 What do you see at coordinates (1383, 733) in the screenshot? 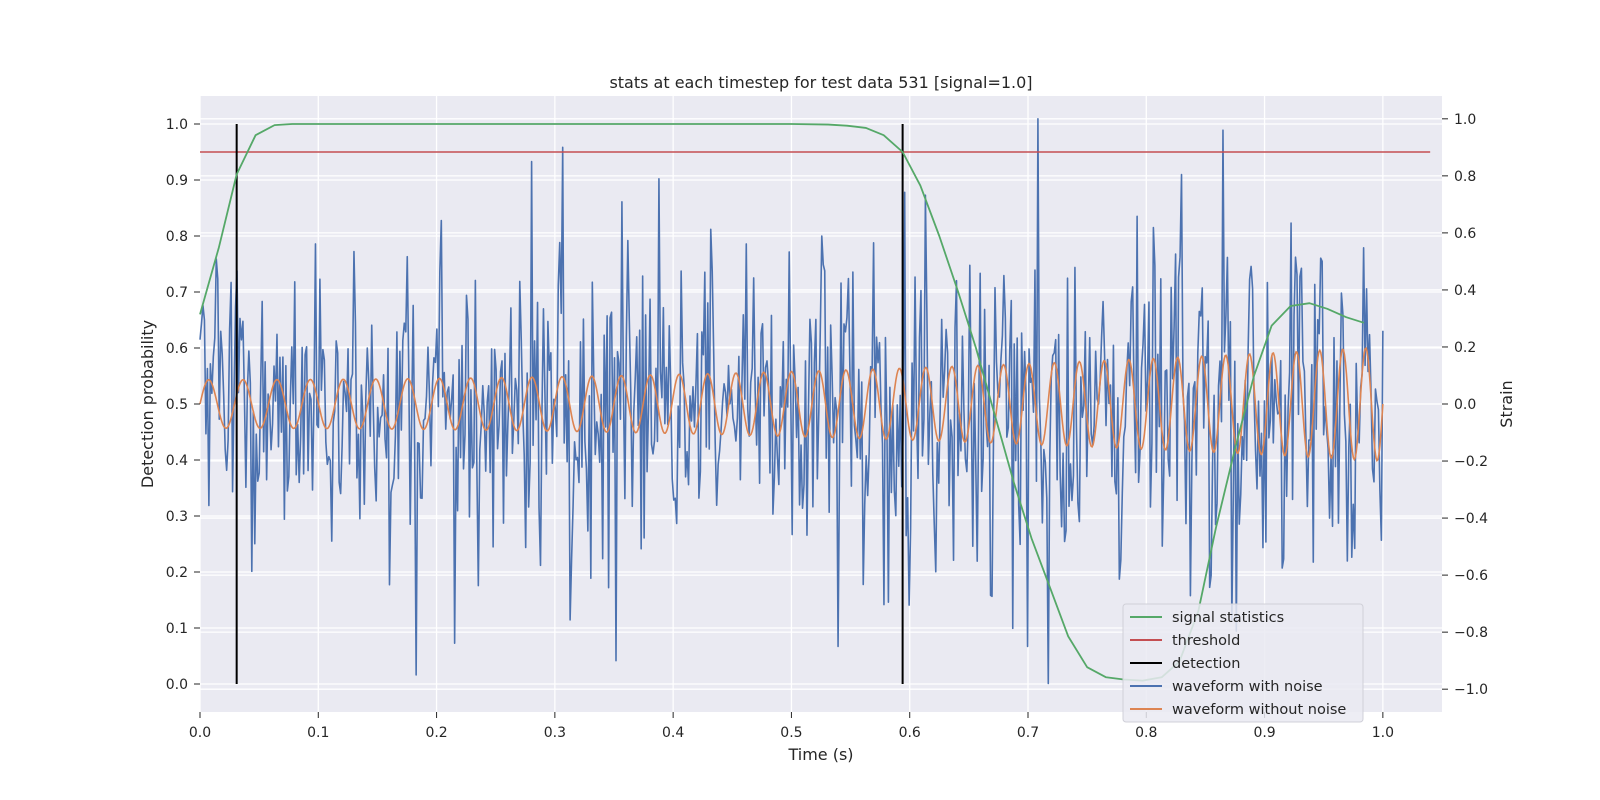
I see `x-tick-label: 1.0` at bounding box center [1383, 733].